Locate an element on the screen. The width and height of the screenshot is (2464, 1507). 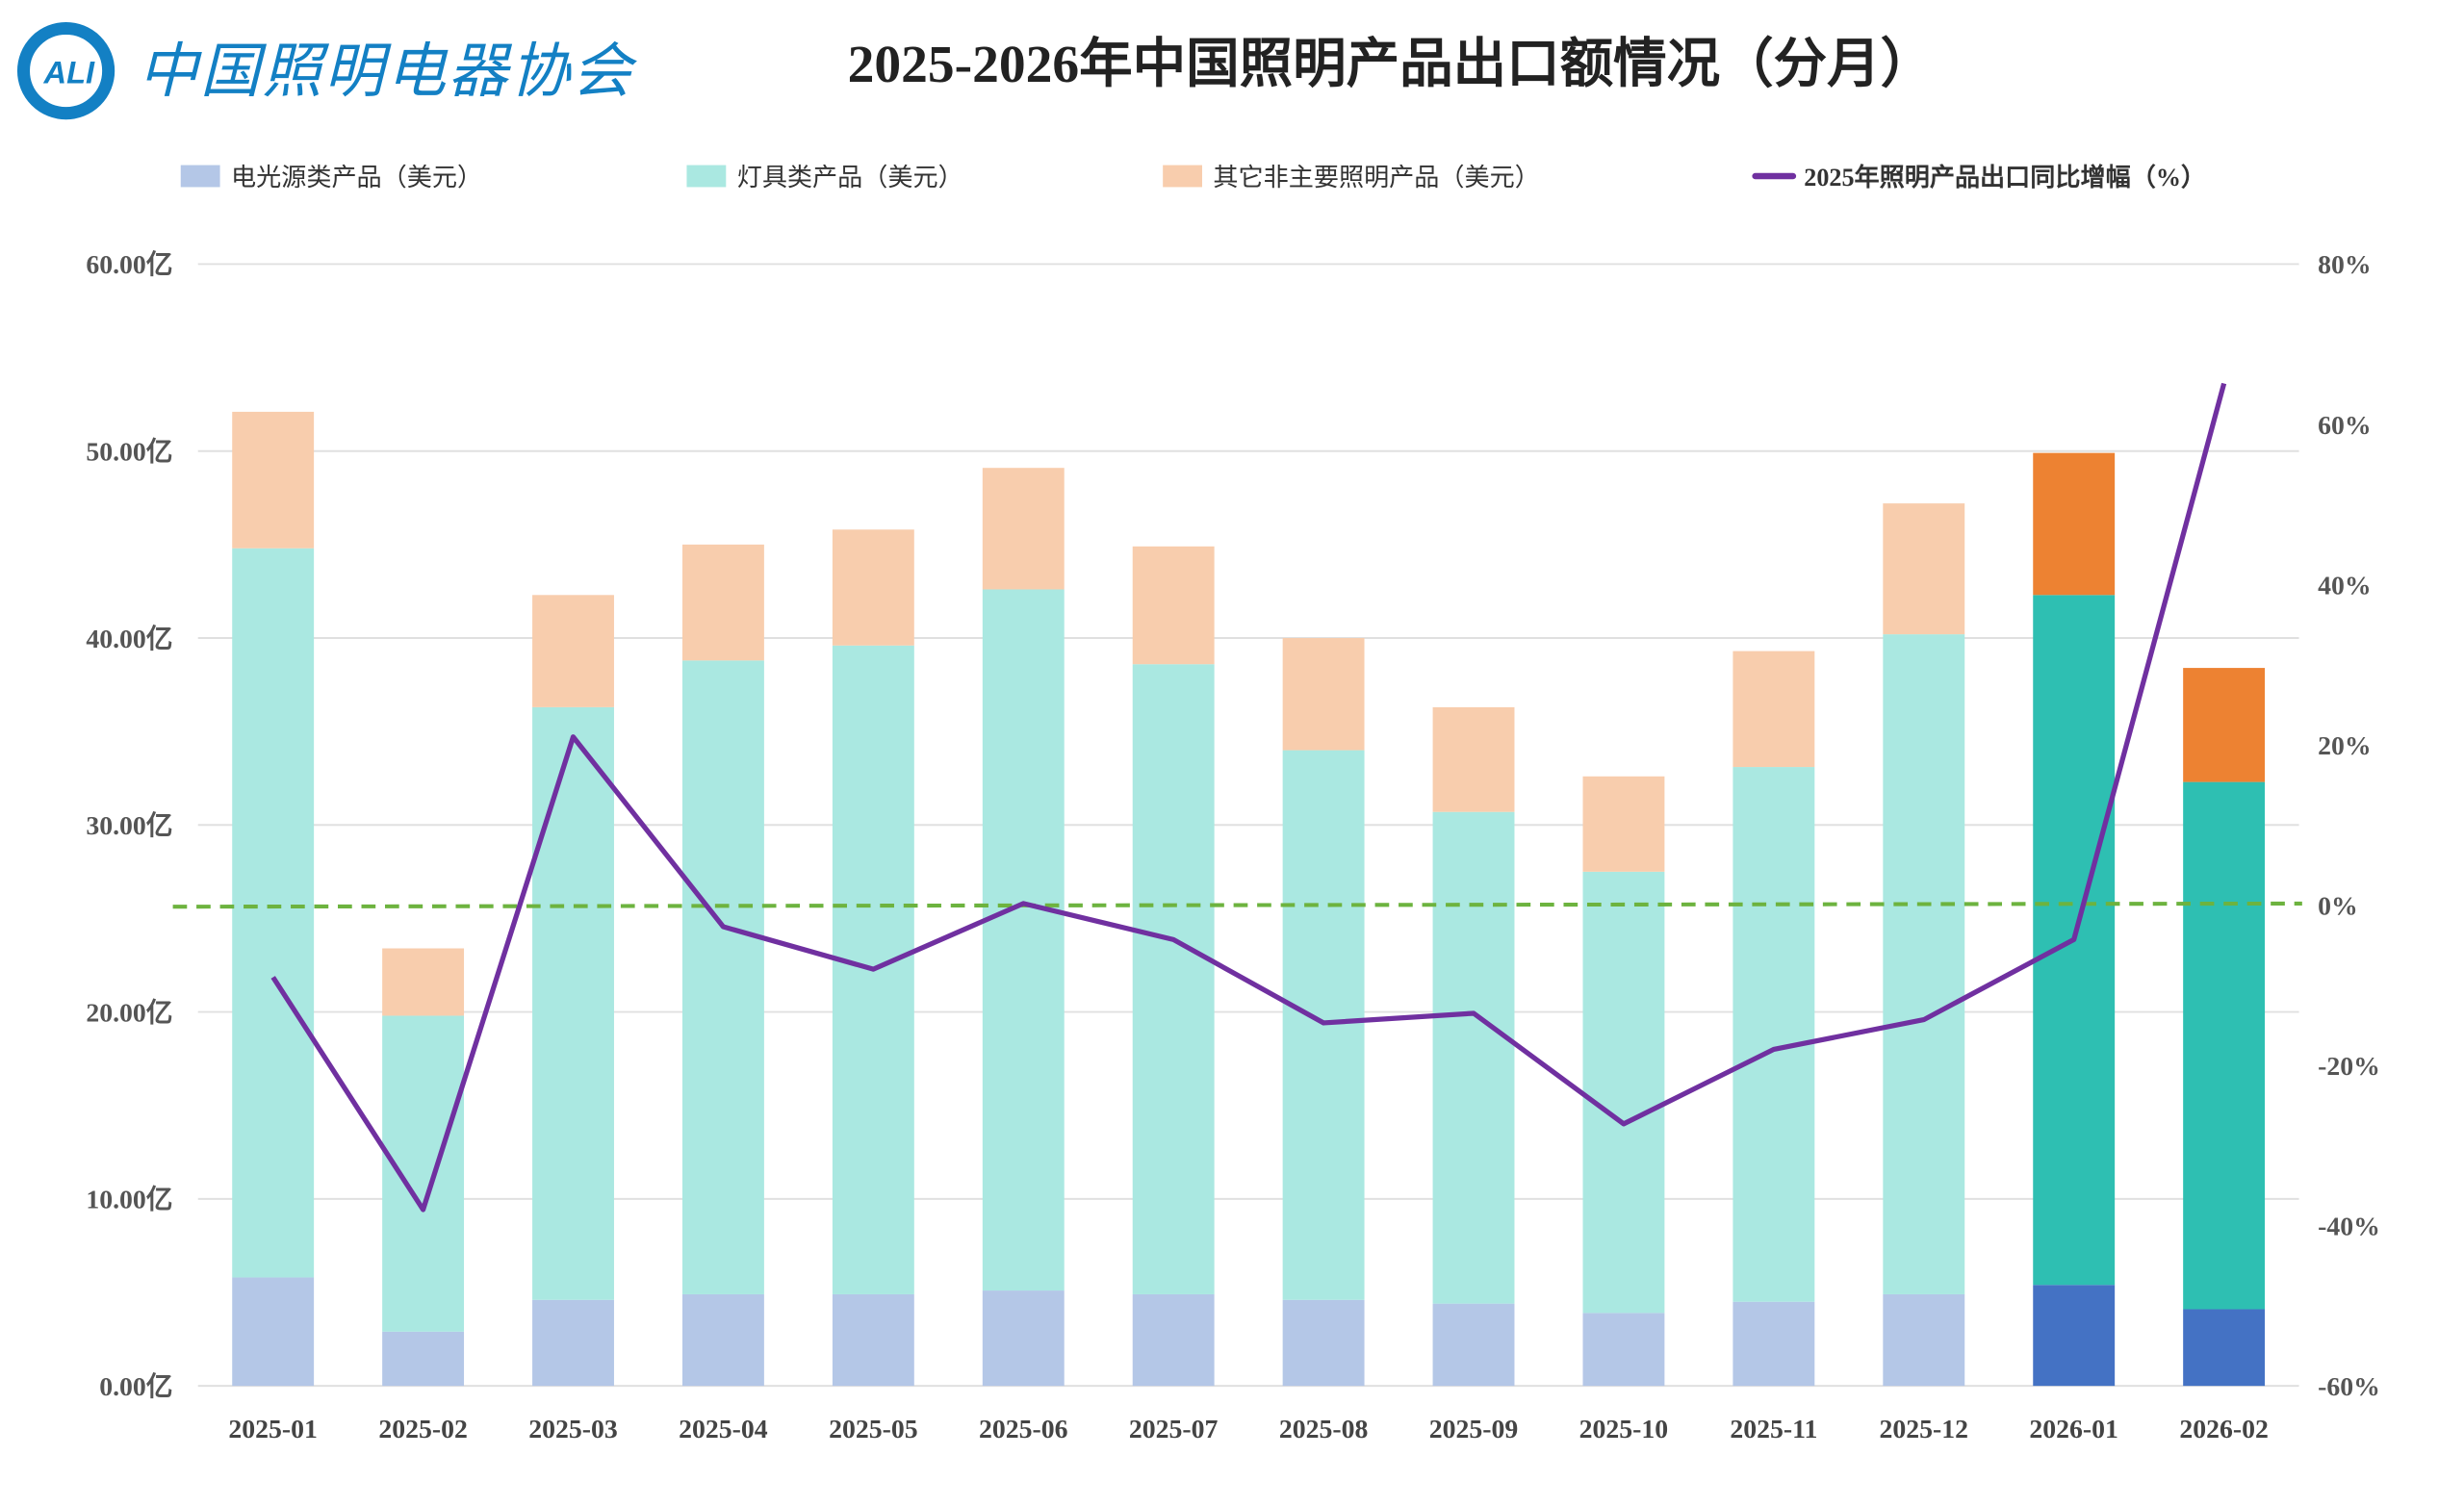
right-tick-label: 80% is located at coordinates (2345, 265).